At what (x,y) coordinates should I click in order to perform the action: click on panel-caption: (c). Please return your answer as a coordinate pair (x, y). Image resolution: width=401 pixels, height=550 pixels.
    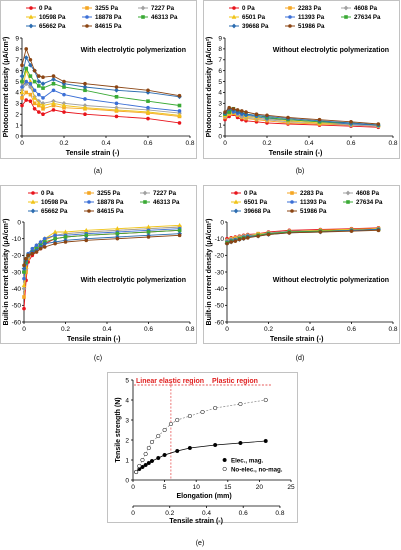
    Looking at the image, I should click on (98, 358).